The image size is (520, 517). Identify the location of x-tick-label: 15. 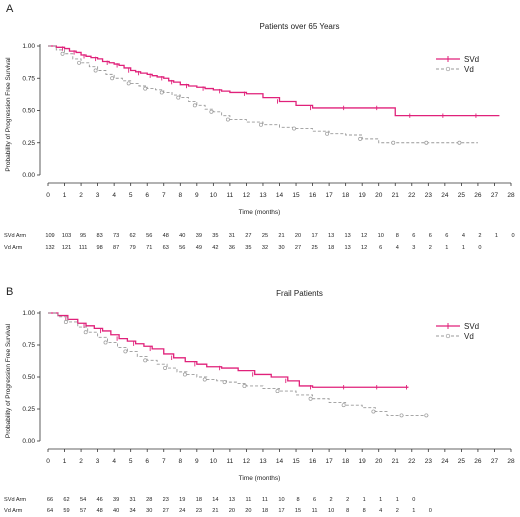
(296, 461).